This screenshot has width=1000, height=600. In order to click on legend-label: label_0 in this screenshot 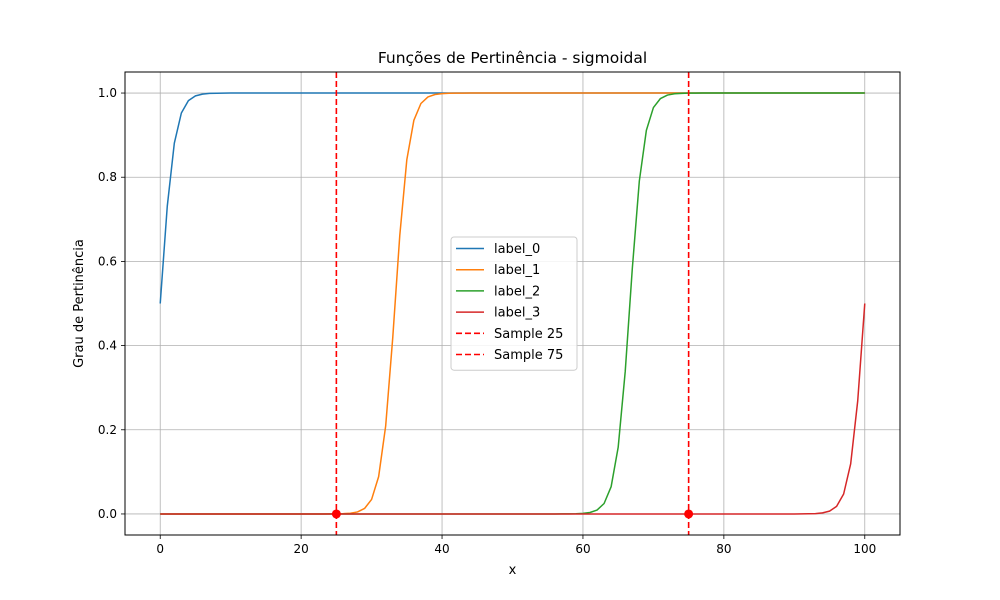, I will do `click(517, 249)`.